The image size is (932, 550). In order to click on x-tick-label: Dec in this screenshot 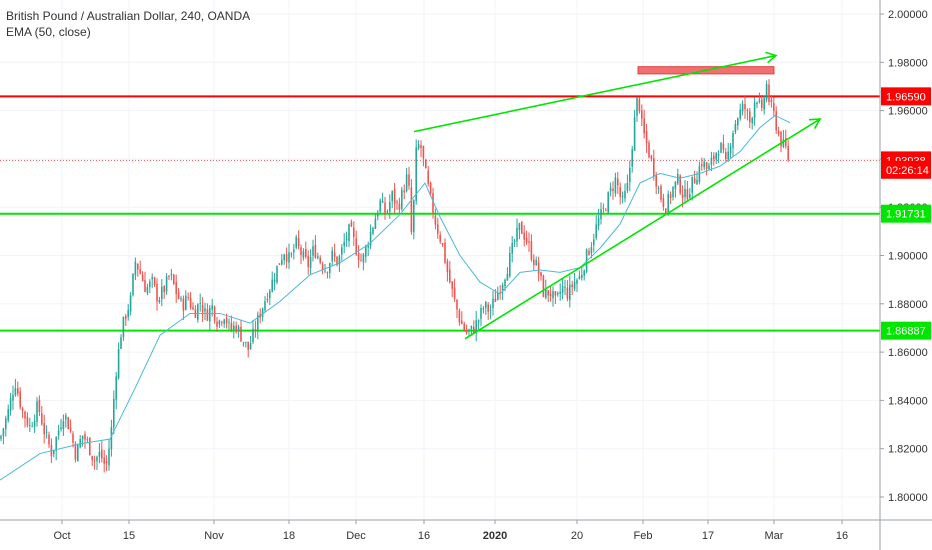, I will do `click(356, 536)`.